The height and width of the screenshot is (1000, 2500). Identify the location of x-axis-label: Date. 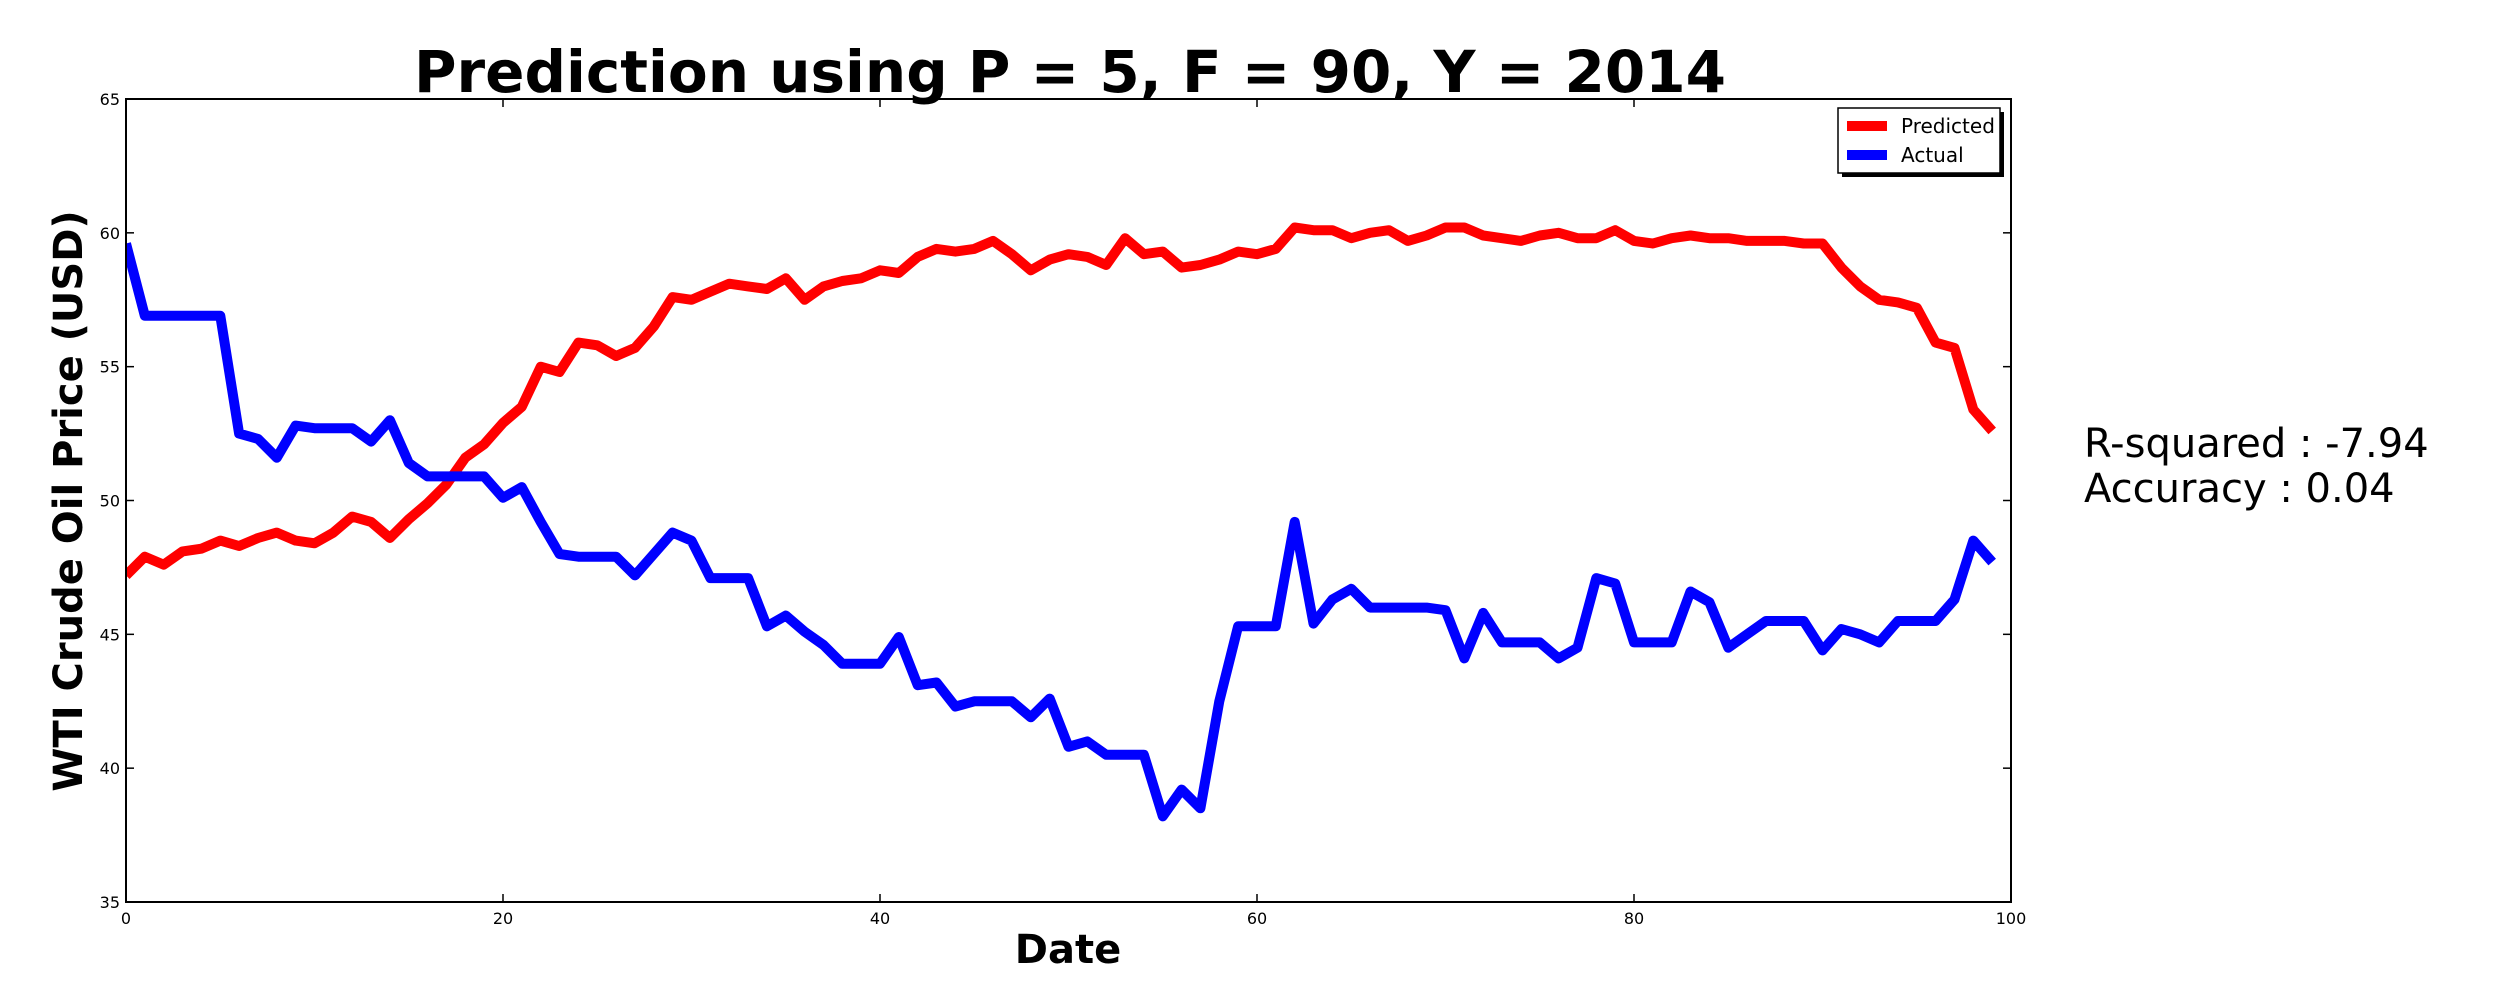
(1068, 950).